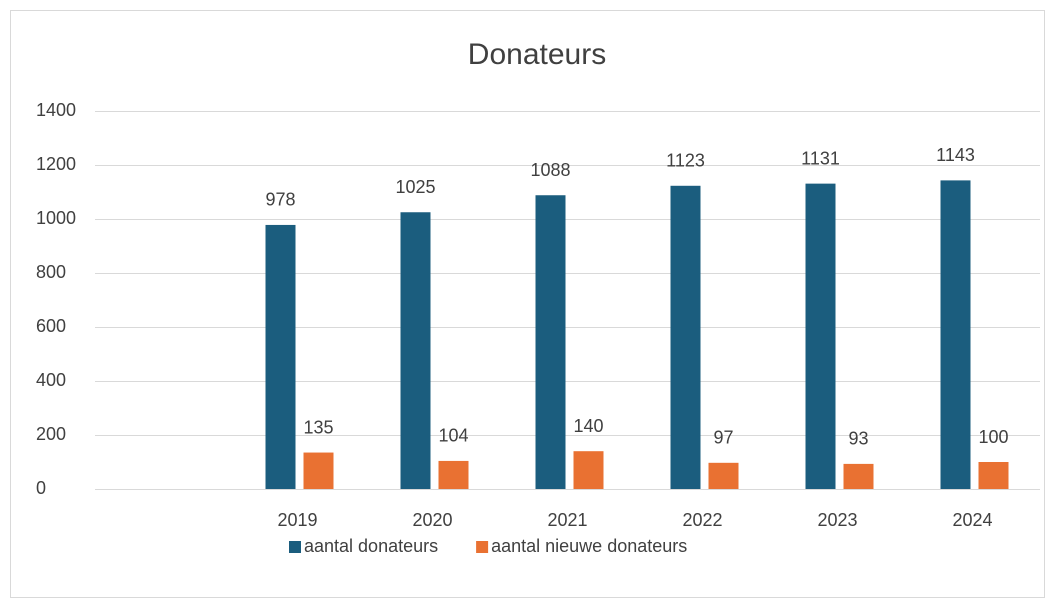  I want to click on data-label: 140, so click(588, 426).